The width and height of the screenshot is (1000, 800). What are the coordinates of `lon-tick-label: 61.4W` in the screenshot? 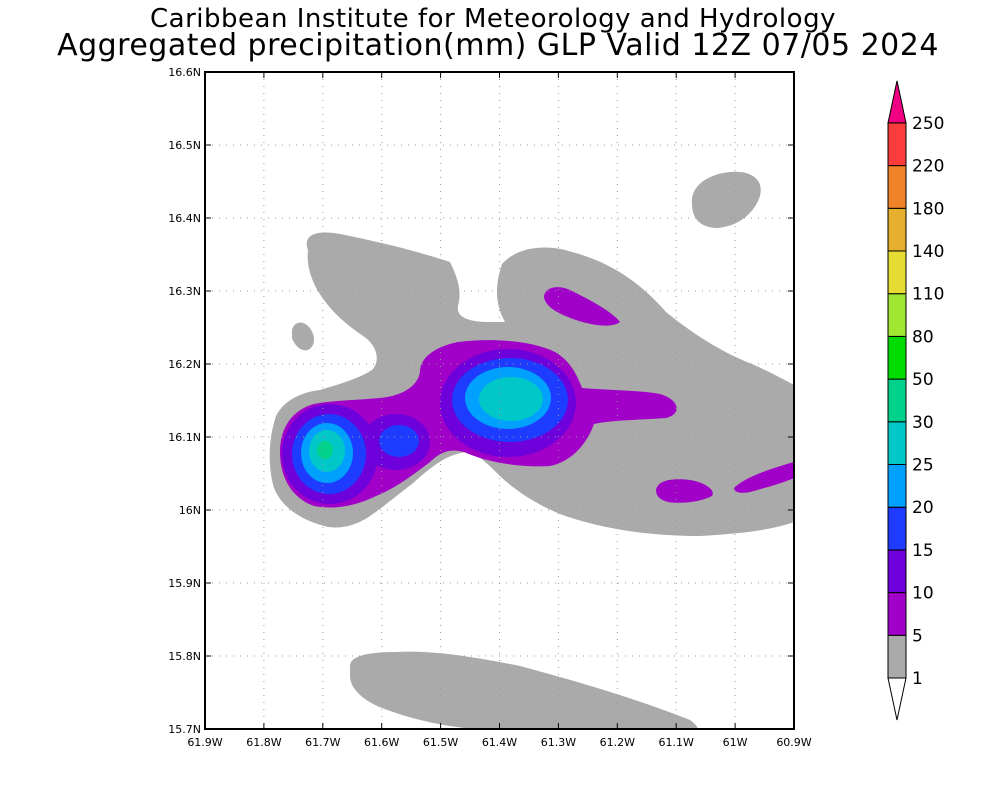 It's located at (499, 742).